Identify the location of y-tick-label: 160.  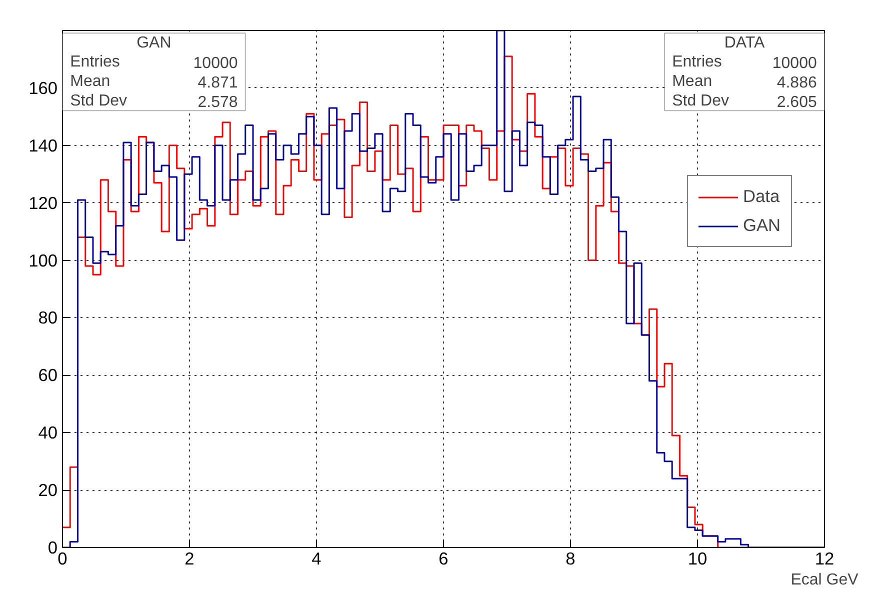
(43, 88).